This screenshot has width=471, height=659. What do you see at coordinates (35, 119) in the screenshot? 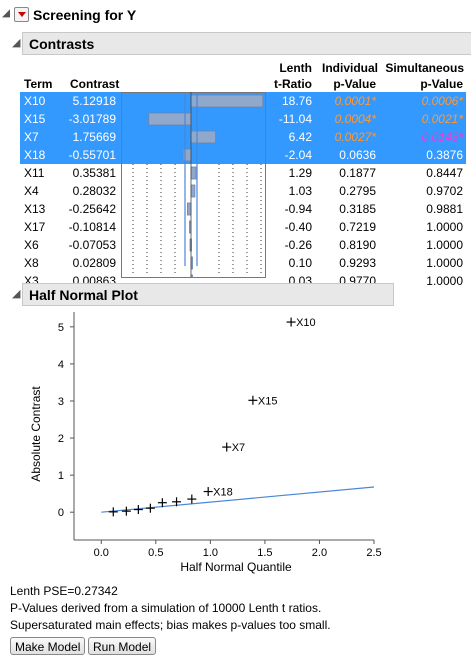
I see `term-cell: X15` at bounding box center [35, 119].